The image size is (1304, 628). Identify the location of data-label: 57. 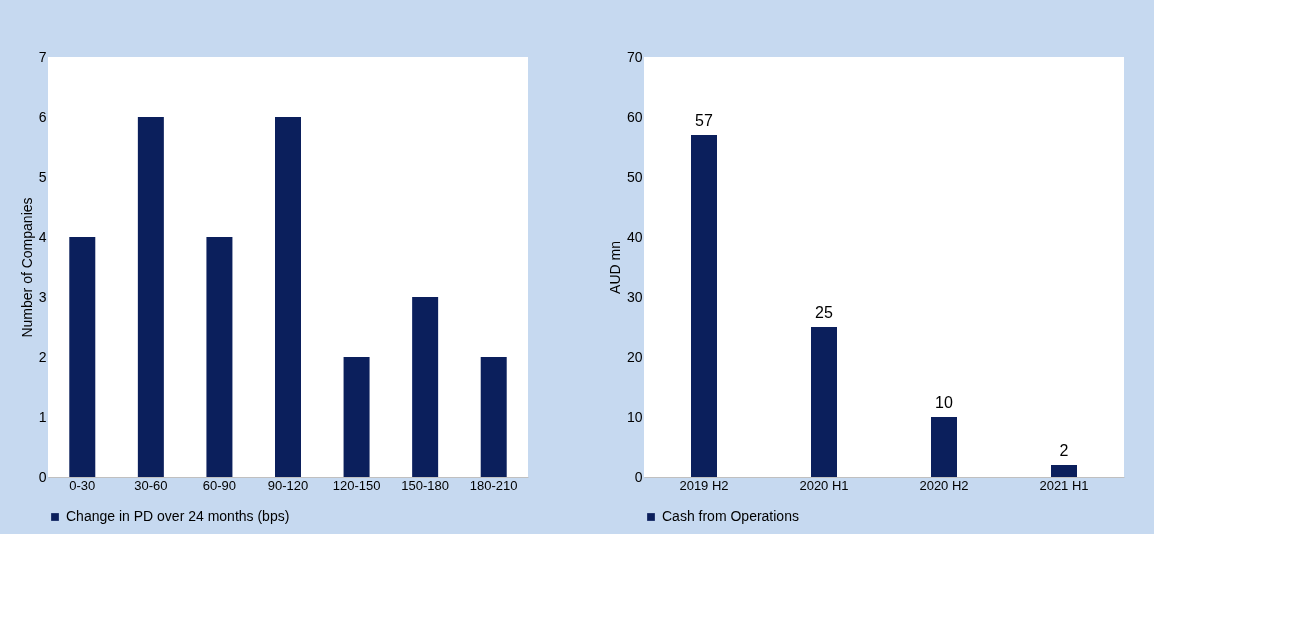
(704, 120).